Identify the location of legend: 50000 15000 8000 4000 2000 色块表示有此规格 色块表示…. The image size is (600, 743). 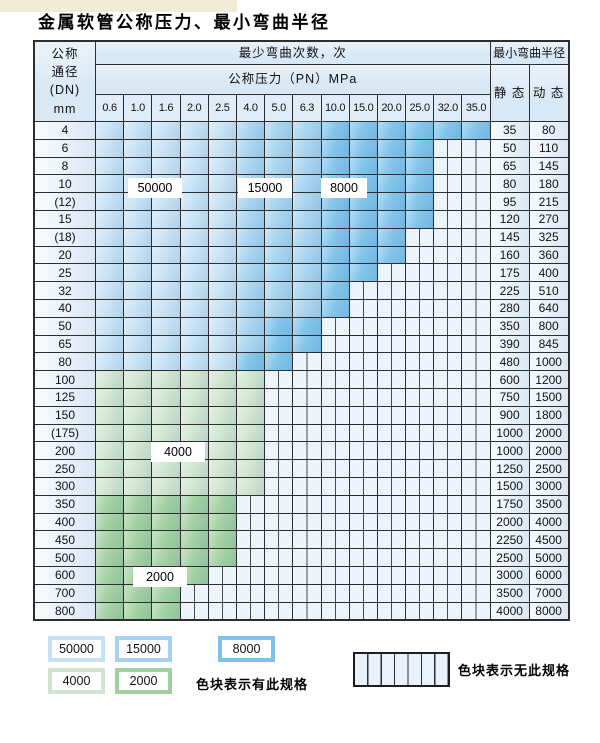
(300, 675).